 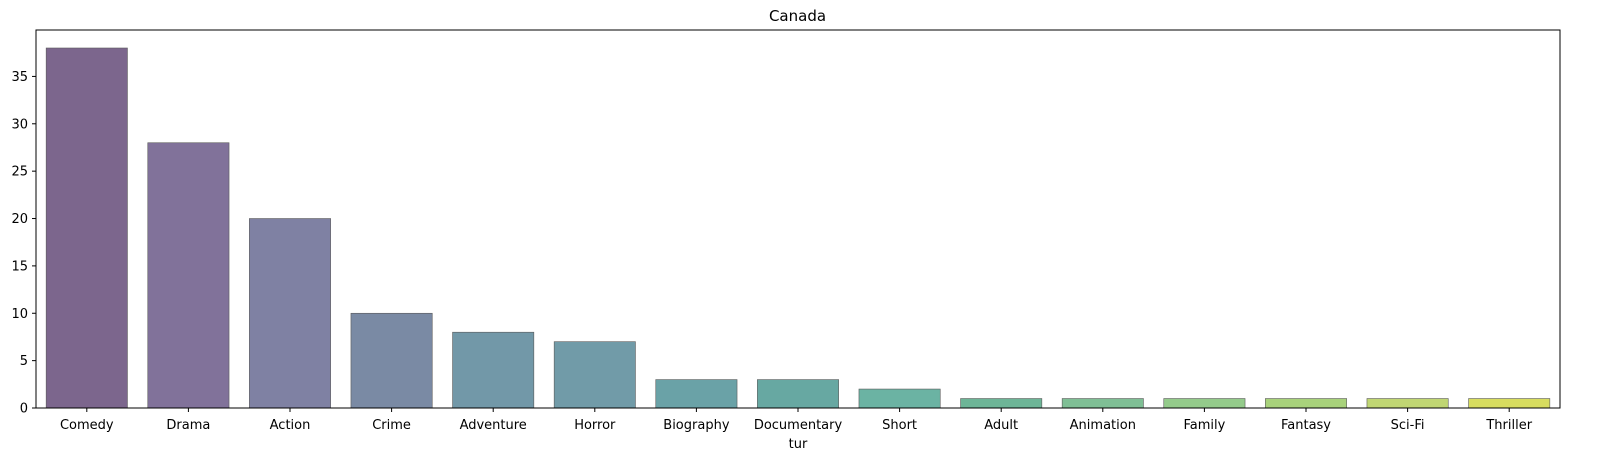 What do you see at coordinates (1001, 403) in the screenshot?
I see `bar-adult` at bounding box center [1001, 403].